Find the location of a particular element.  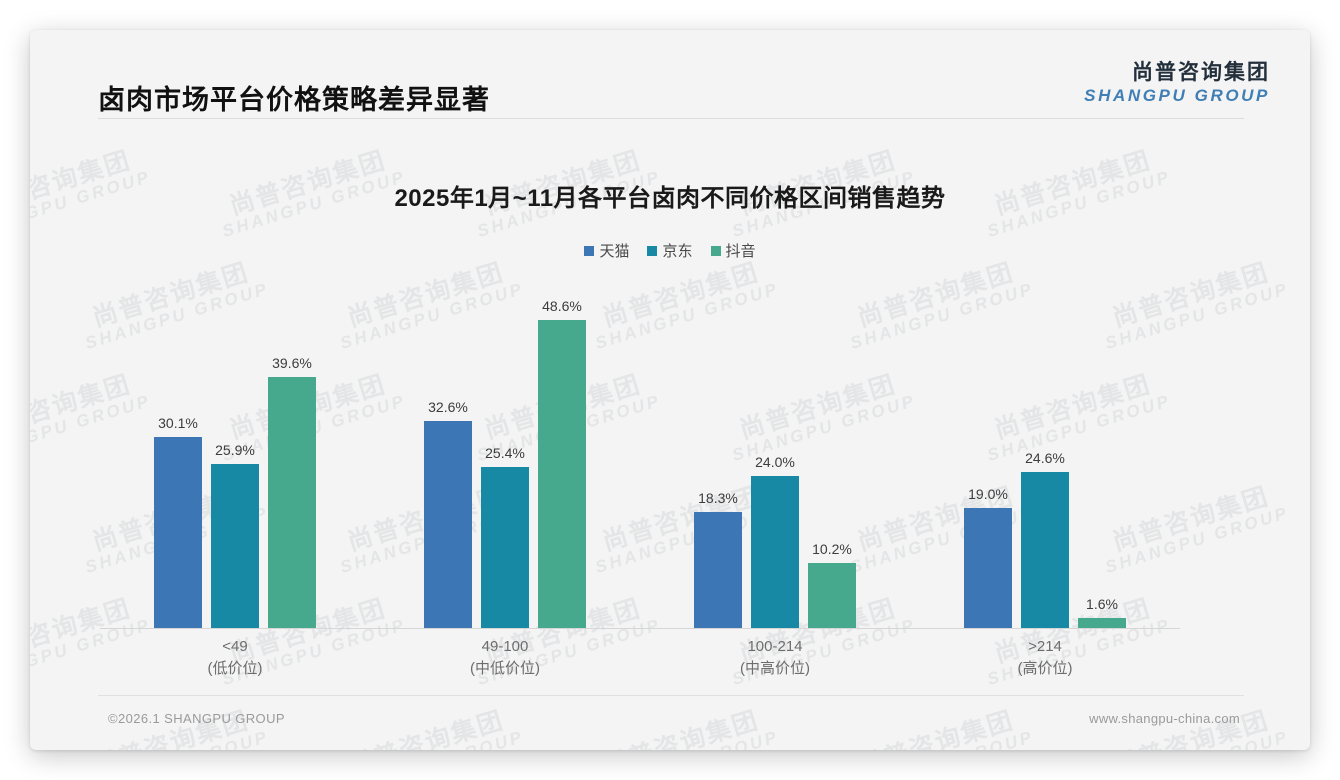

x-axis-tick-description: (中低价位) is located at coordinates (505, 668).